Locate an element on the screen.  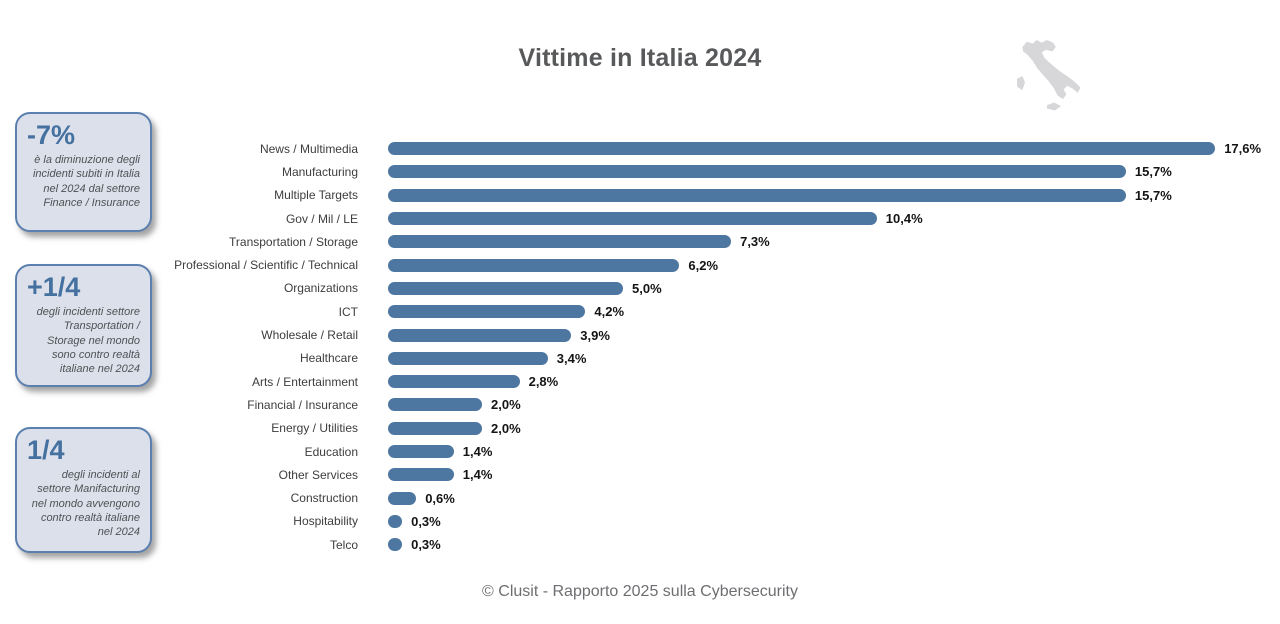
category-label: Wholesale / Retail is located at coordinates (309, 335).